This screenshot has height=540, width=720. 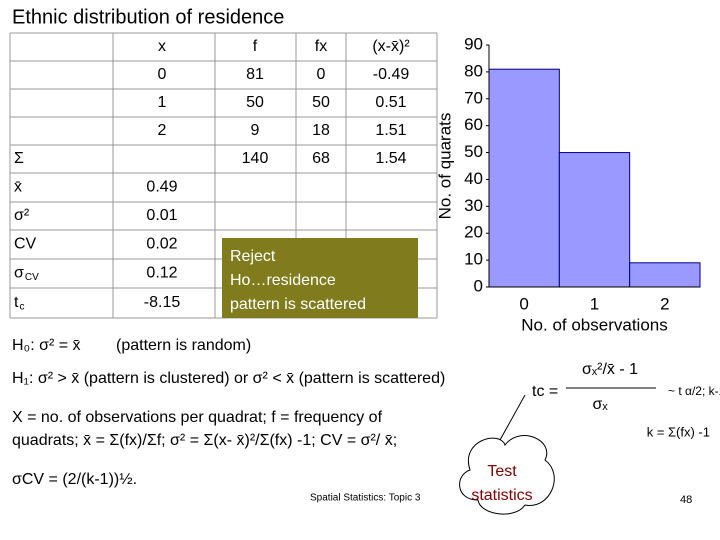 I want to click on h0-note: (pattern is random), so click(x=183, y=345).